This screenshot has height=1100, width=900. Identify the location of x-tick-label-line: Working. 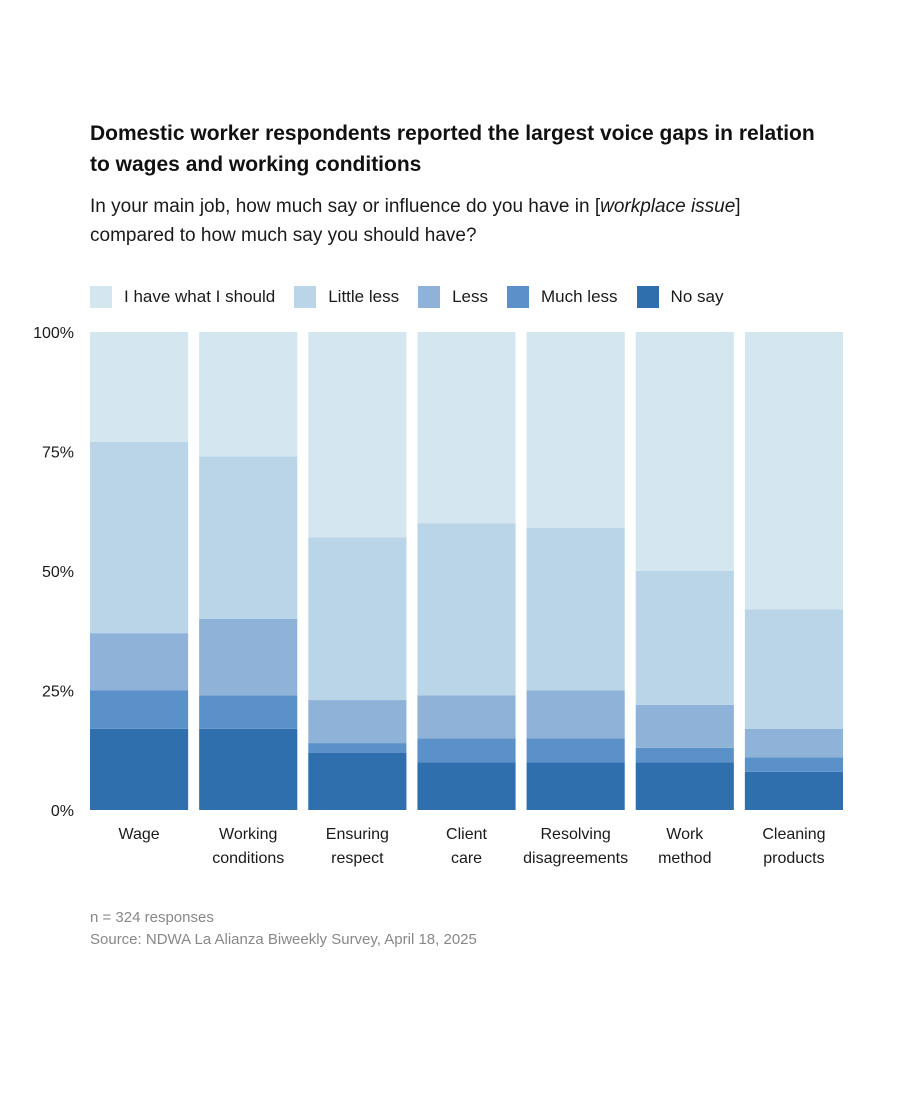
(248, 834).